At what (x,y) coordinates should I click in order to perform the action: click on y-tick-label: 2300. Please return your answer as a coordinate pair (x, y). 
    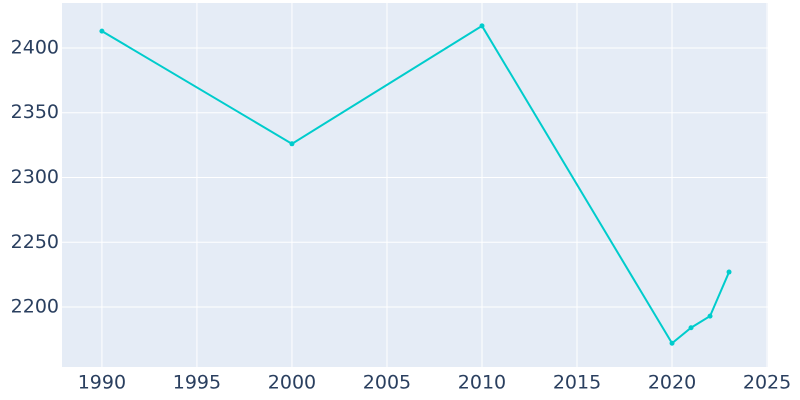
    Looking at the image, I should click on (35, 177).